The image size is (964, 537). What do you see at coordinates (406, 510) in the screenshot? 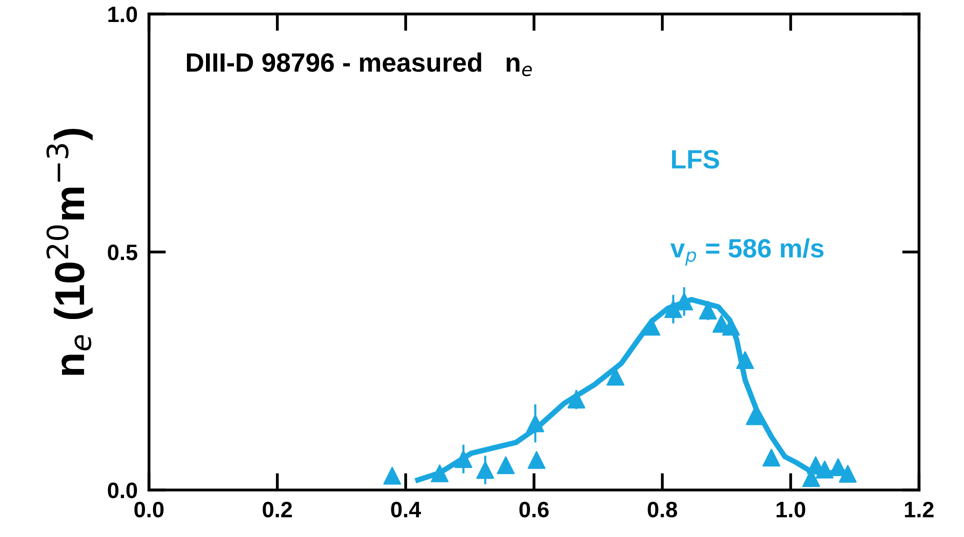
I see `x-tick-label: 0.4` at bounding box center [406, 510].